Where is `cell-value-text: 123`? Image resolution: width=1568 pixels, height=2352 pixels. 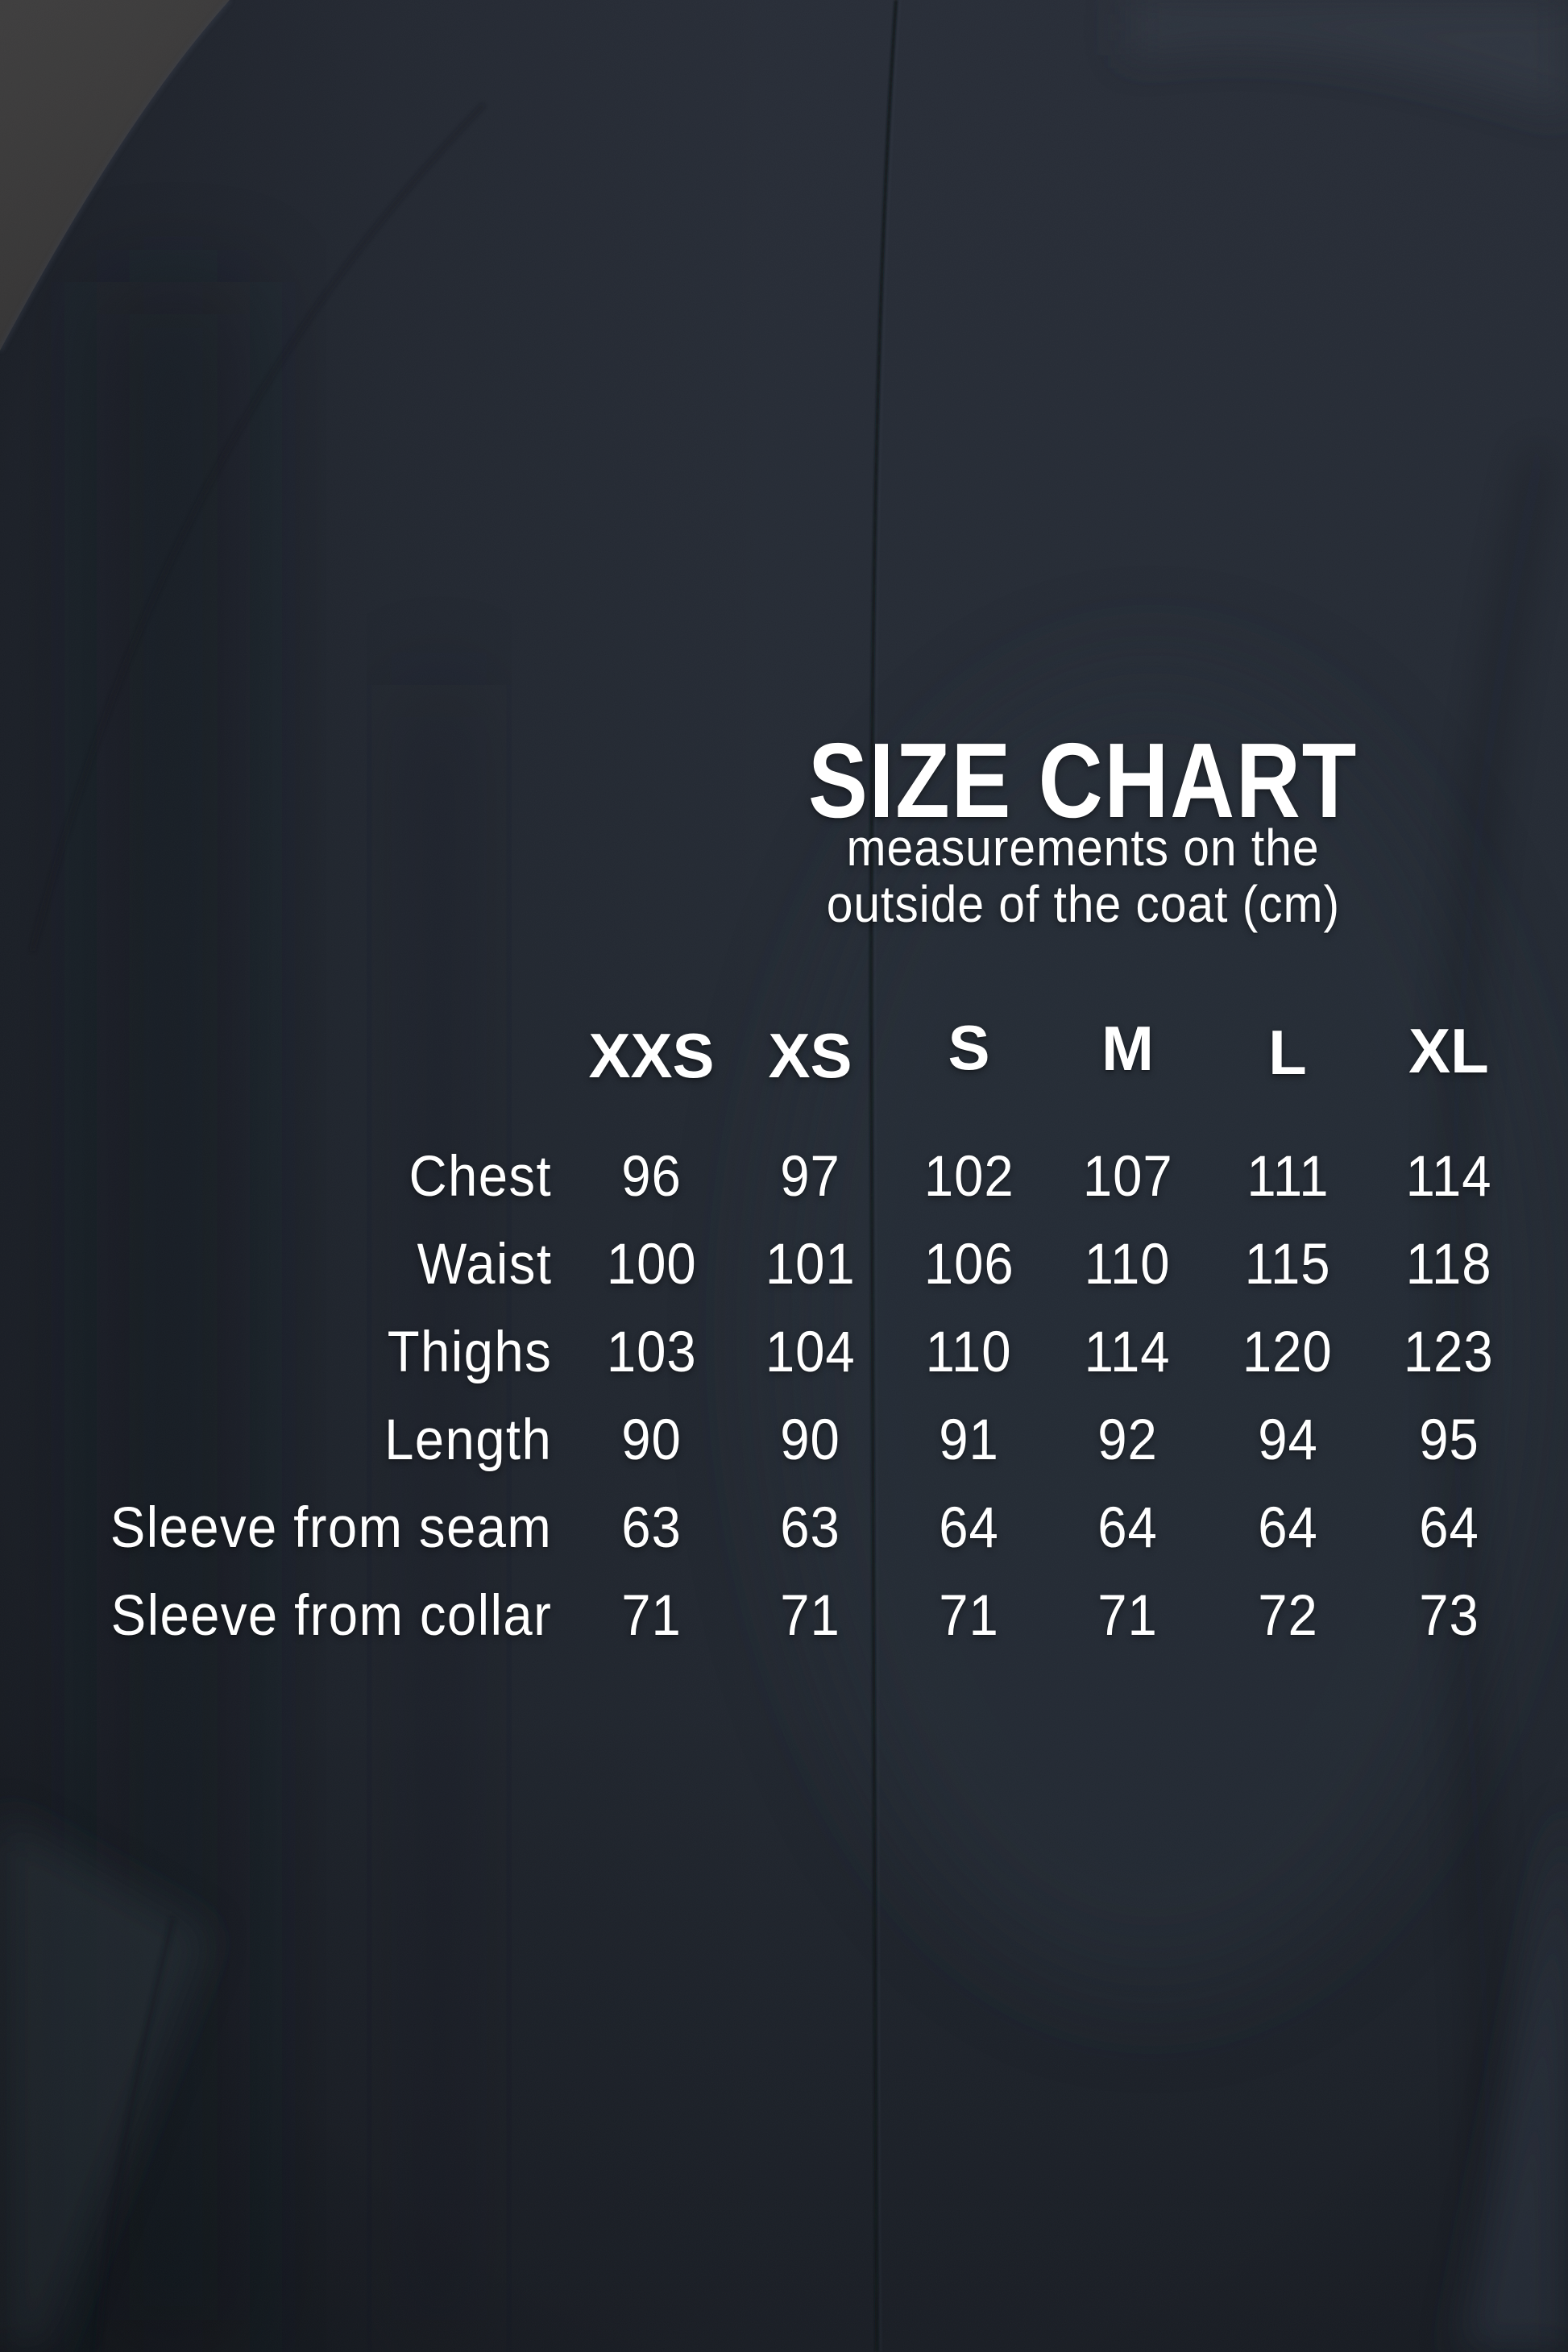
cell-value-text: 123 is located at coordinates (1449, 1352).